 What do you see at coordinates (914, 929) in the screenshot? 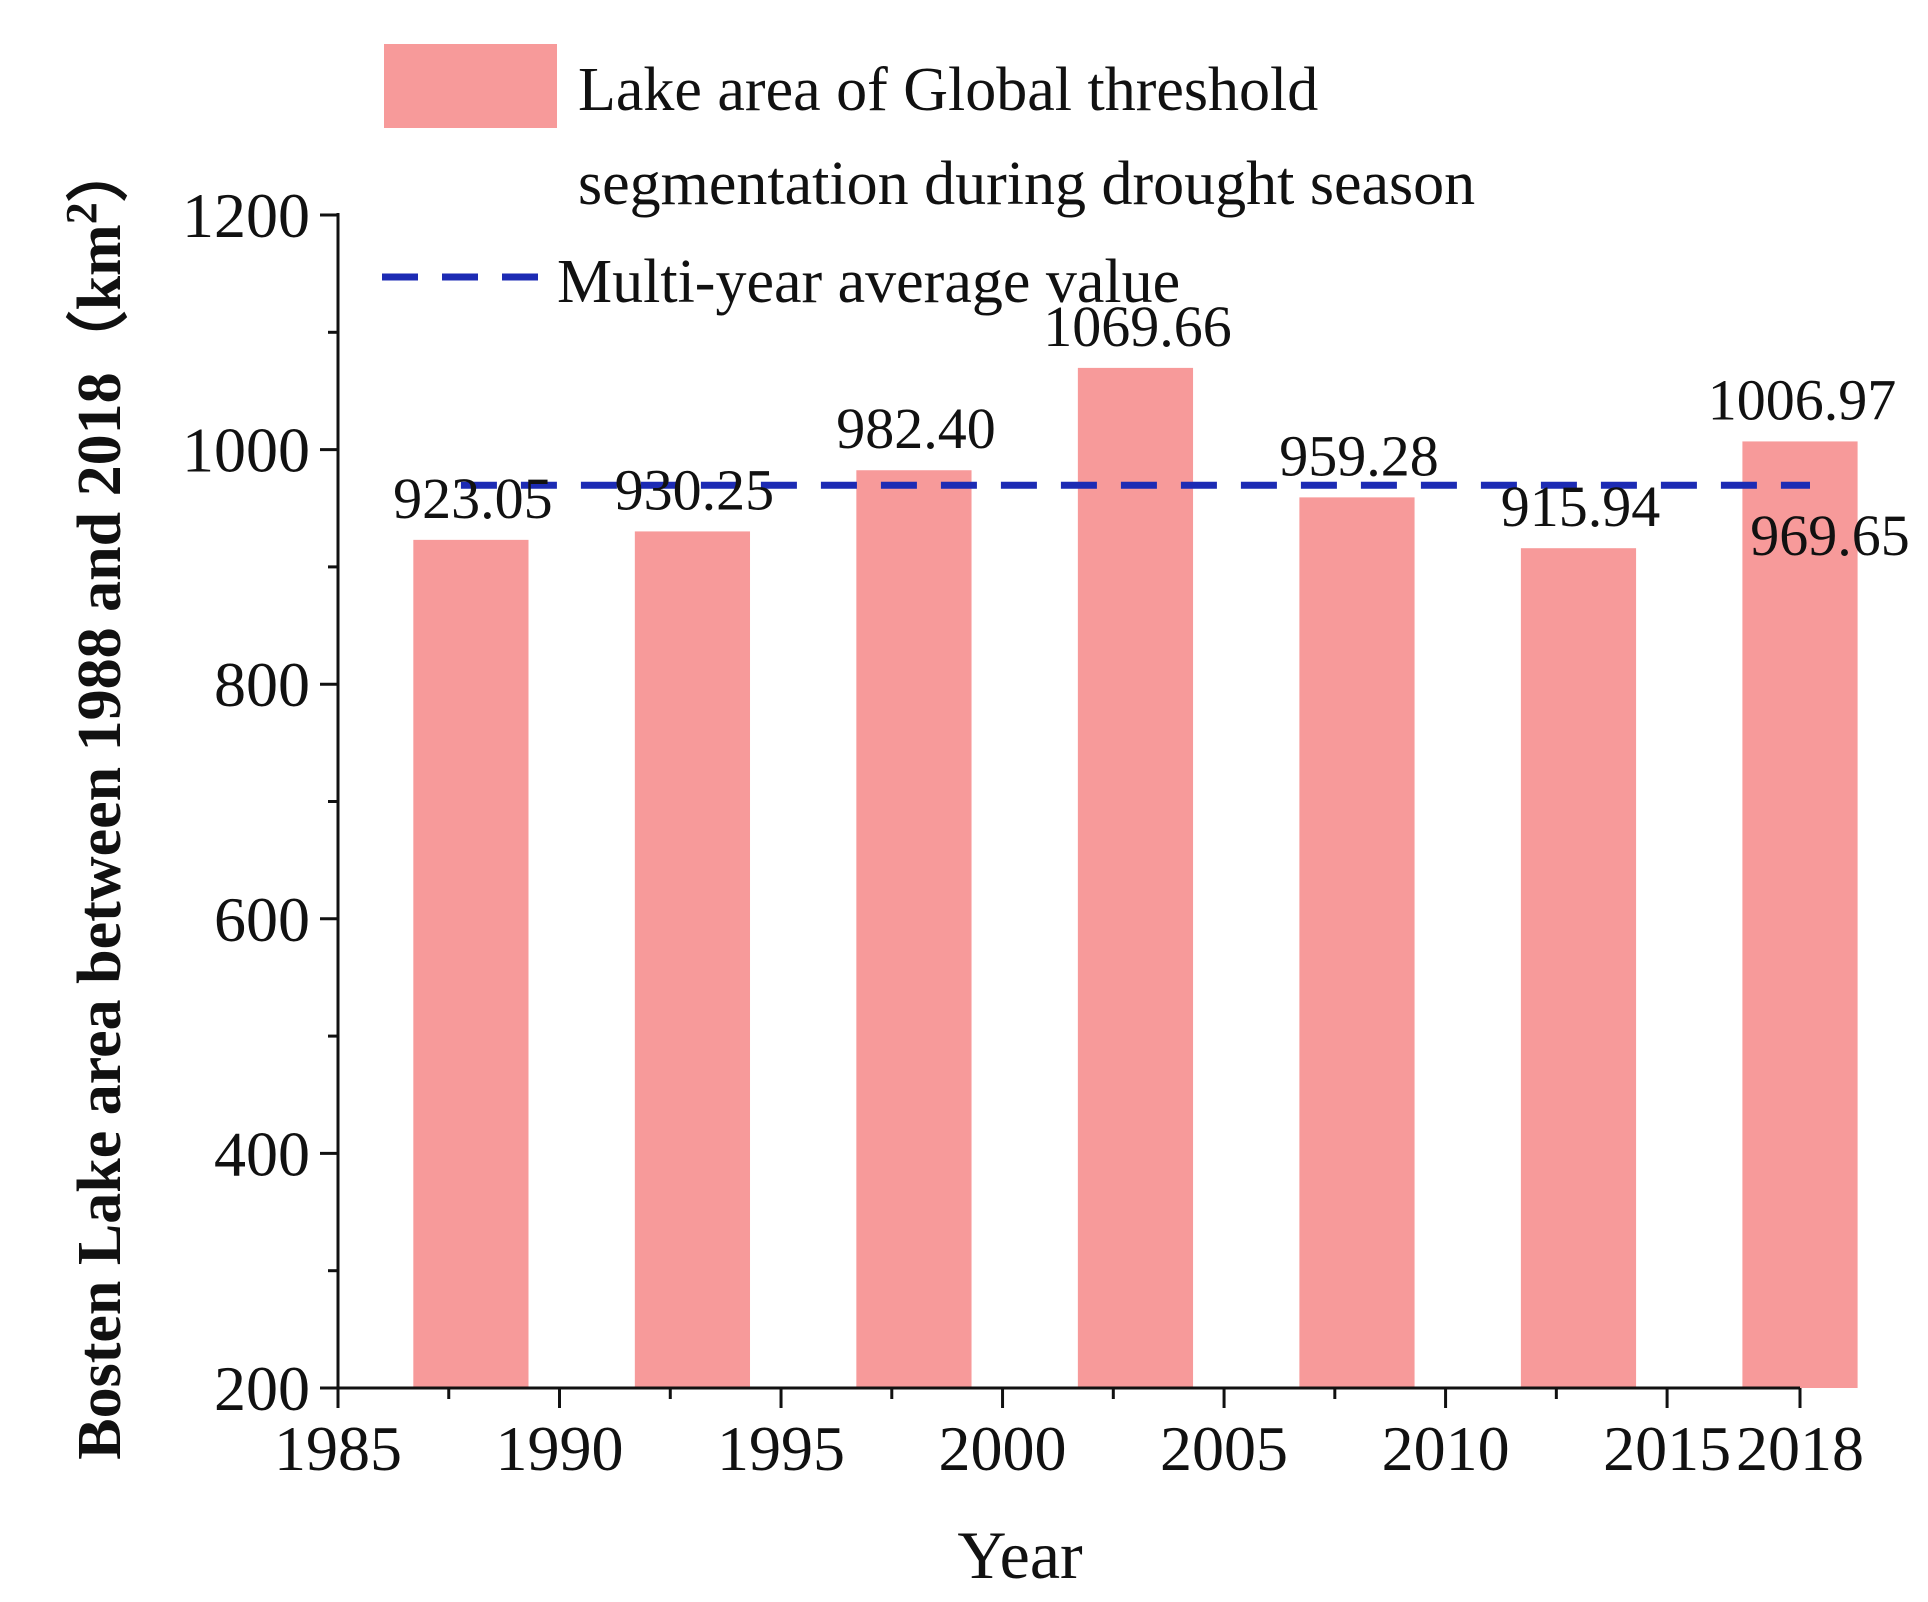
I see `bar-1998` at bounding box center [914, 929].